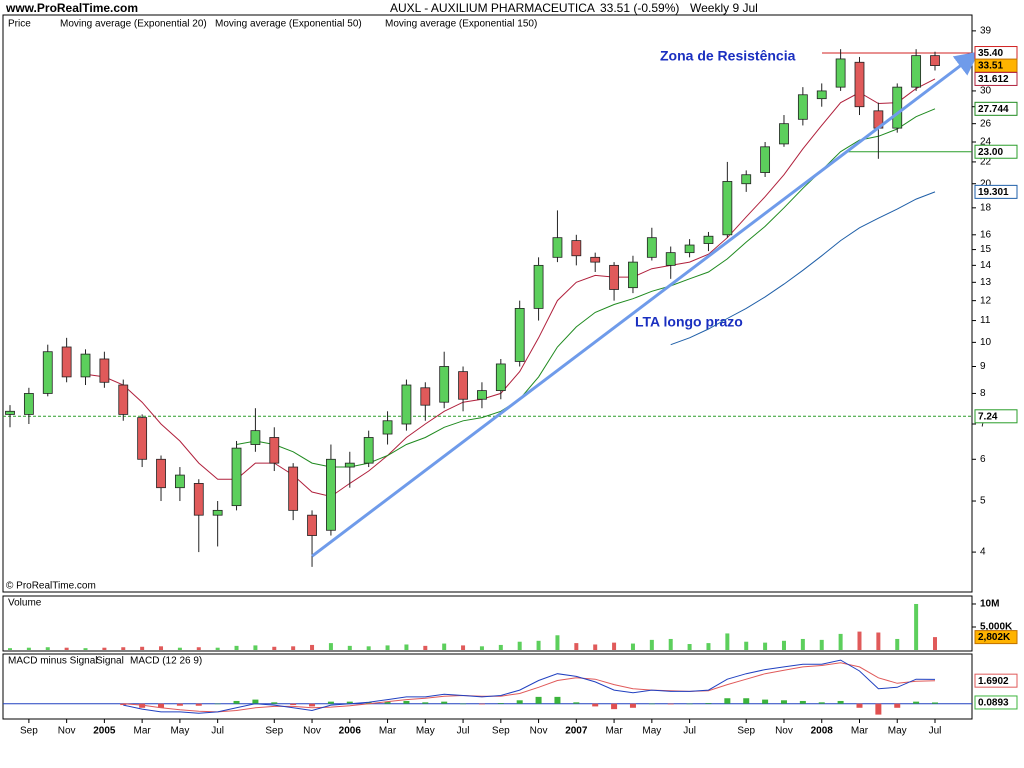 The width and height of the screenshot is (1024, 768). I want to click on y-tick-label: 22, so click(986, 162).